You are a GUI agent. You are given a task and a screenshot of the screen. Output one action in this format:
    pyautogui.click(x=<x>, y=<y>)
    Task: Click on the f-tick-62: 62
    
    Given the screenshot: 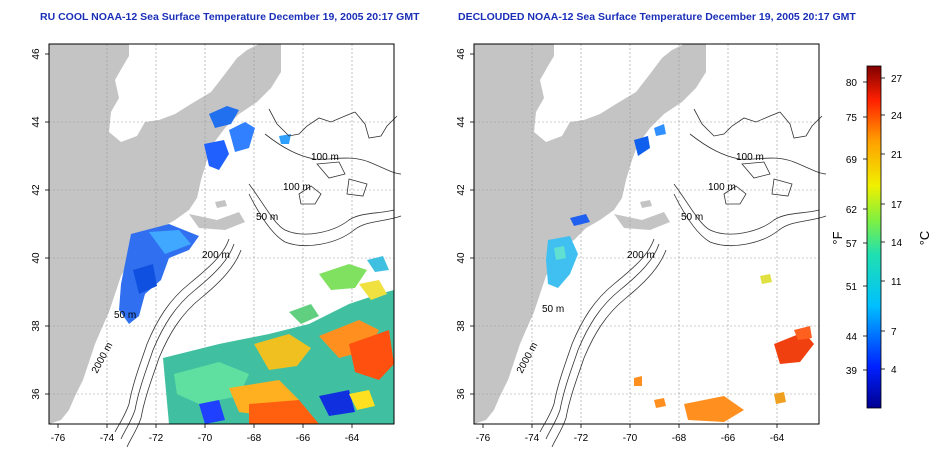 What is the action you would take?
    pyautogui.click(x=852, y=210)
    